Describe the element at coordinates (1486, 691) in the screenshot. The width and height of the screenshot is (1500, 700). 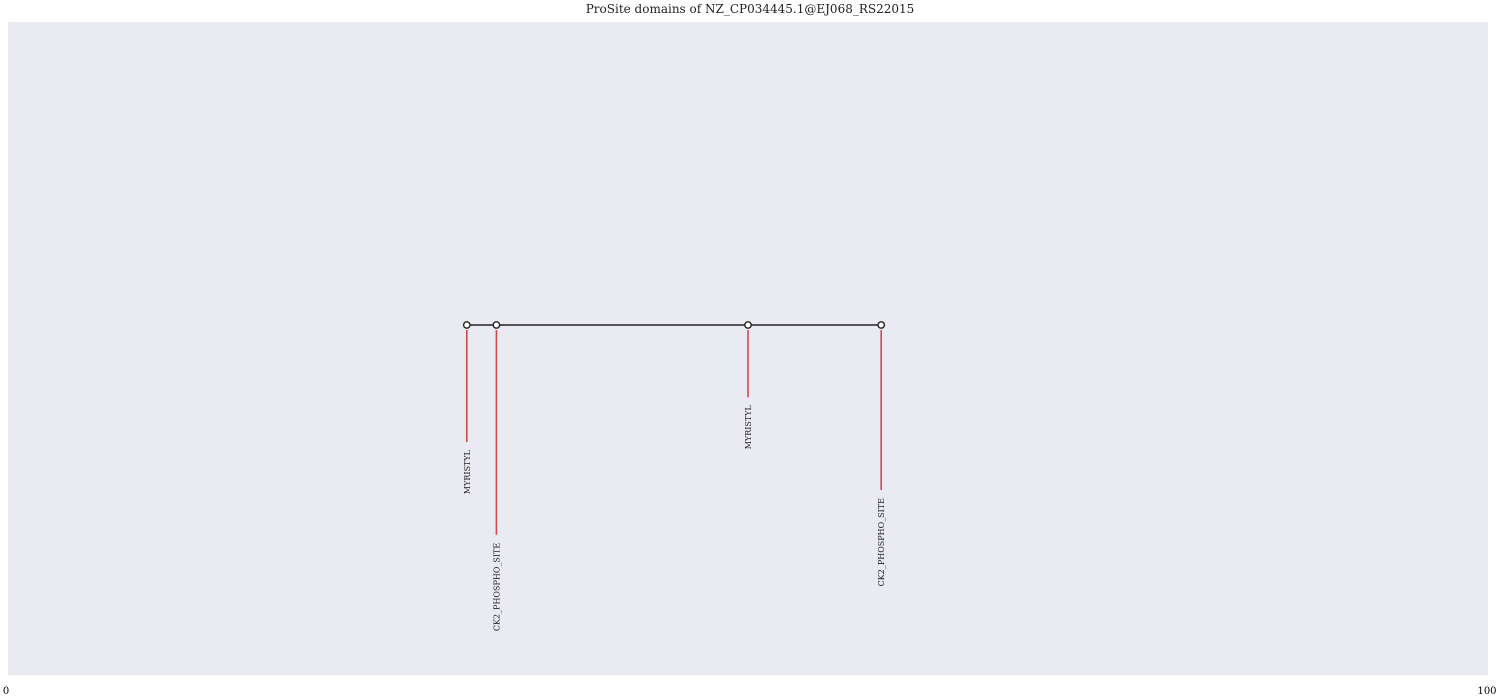
I see `x-tick-label-end: 100` at that location.